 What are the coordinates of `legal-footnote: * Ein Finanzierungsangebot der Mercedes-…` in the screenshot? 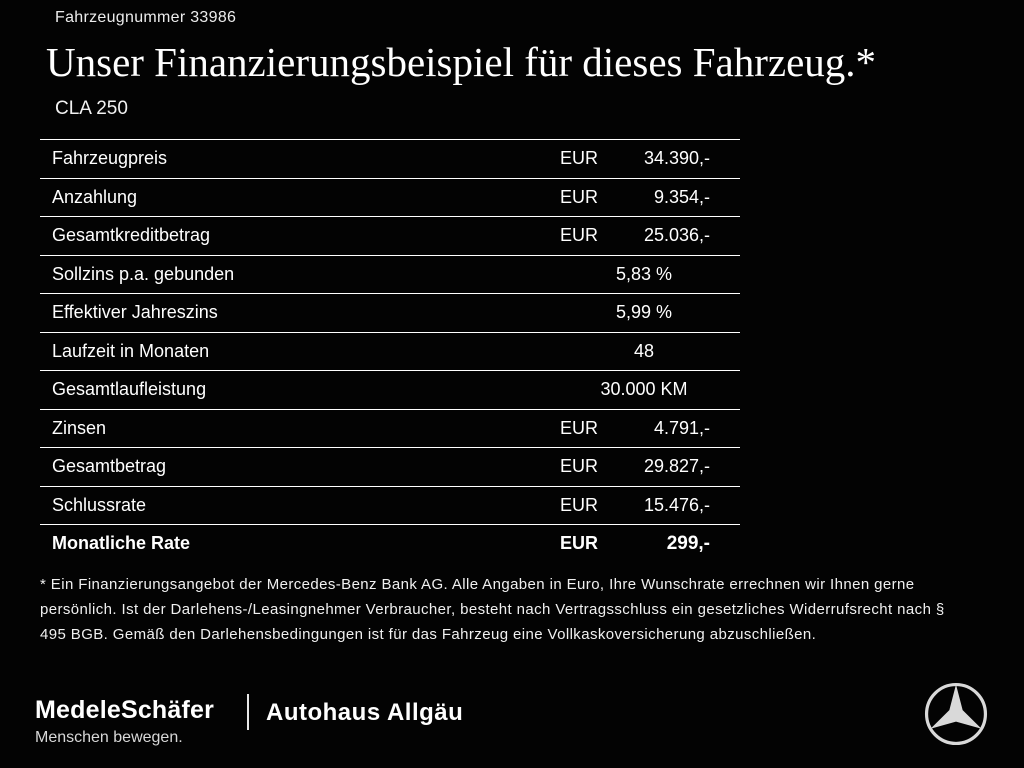 It's located at (492, 609).